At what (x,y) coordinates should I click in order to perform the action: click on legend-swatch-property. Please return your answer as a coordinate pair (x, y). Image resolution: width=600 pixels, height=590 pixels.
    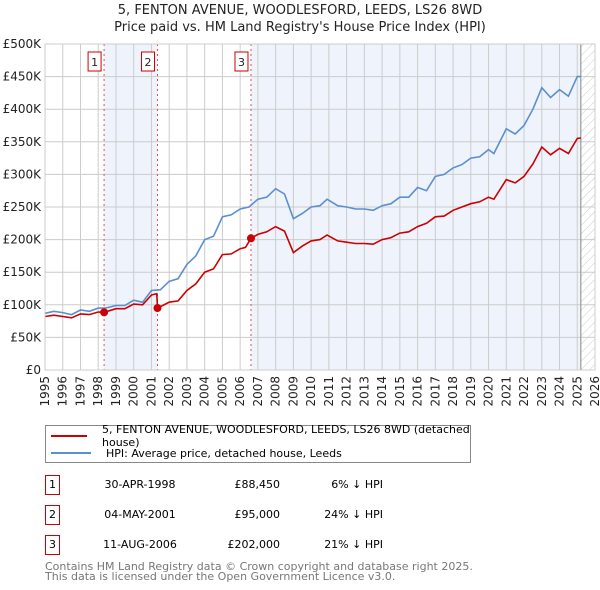
    Looking at the image, I should click on (69, 436).